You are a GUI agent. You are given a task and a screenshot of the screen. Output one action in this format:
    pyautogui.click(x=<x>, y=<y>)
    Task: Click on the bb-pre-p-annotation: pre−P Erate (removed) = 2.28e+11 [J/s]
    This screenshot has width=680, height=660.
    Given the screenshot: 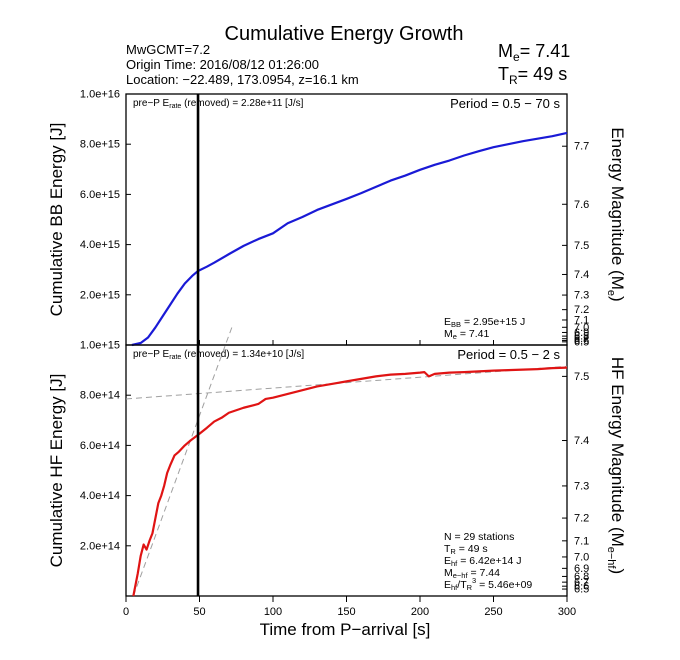 What is the action you would take?
    pyautogui.click(x=218, y=104)
    